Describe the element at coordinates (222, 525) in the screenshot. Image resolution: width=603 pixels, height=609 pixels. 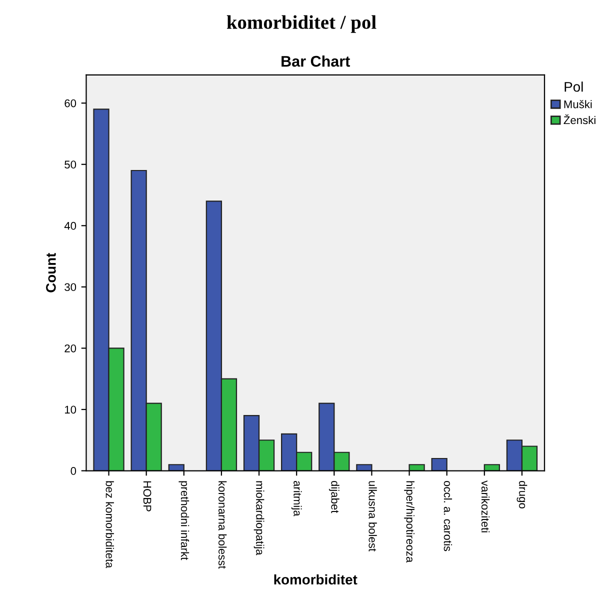
I see `x-tick-label: koronarna bolesst` at that location.